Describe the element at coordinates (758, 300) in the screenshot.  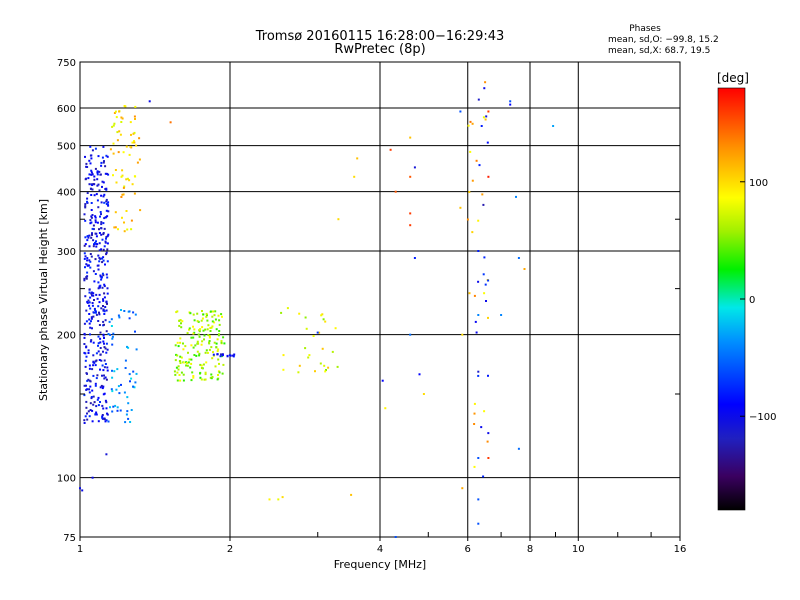
I see `colorbar-ticks: 100 0 −100` at that location.